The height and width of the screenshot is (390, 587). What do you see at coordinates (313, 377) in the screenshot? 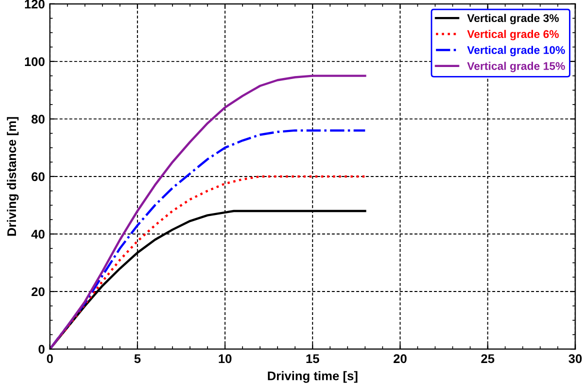
I see `x-axis-title: Driving time [s]` at bounding box center [313, 377].